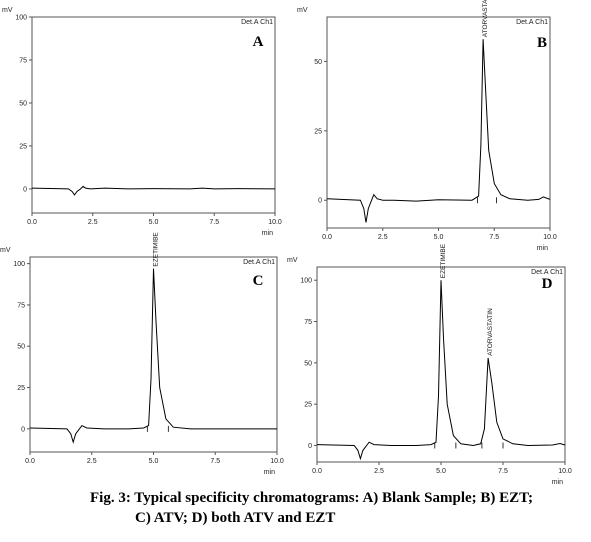  Describe the element at coordinates (5, 250) in the screenshot. I see `panel-c-y-unit: mV` at that location.